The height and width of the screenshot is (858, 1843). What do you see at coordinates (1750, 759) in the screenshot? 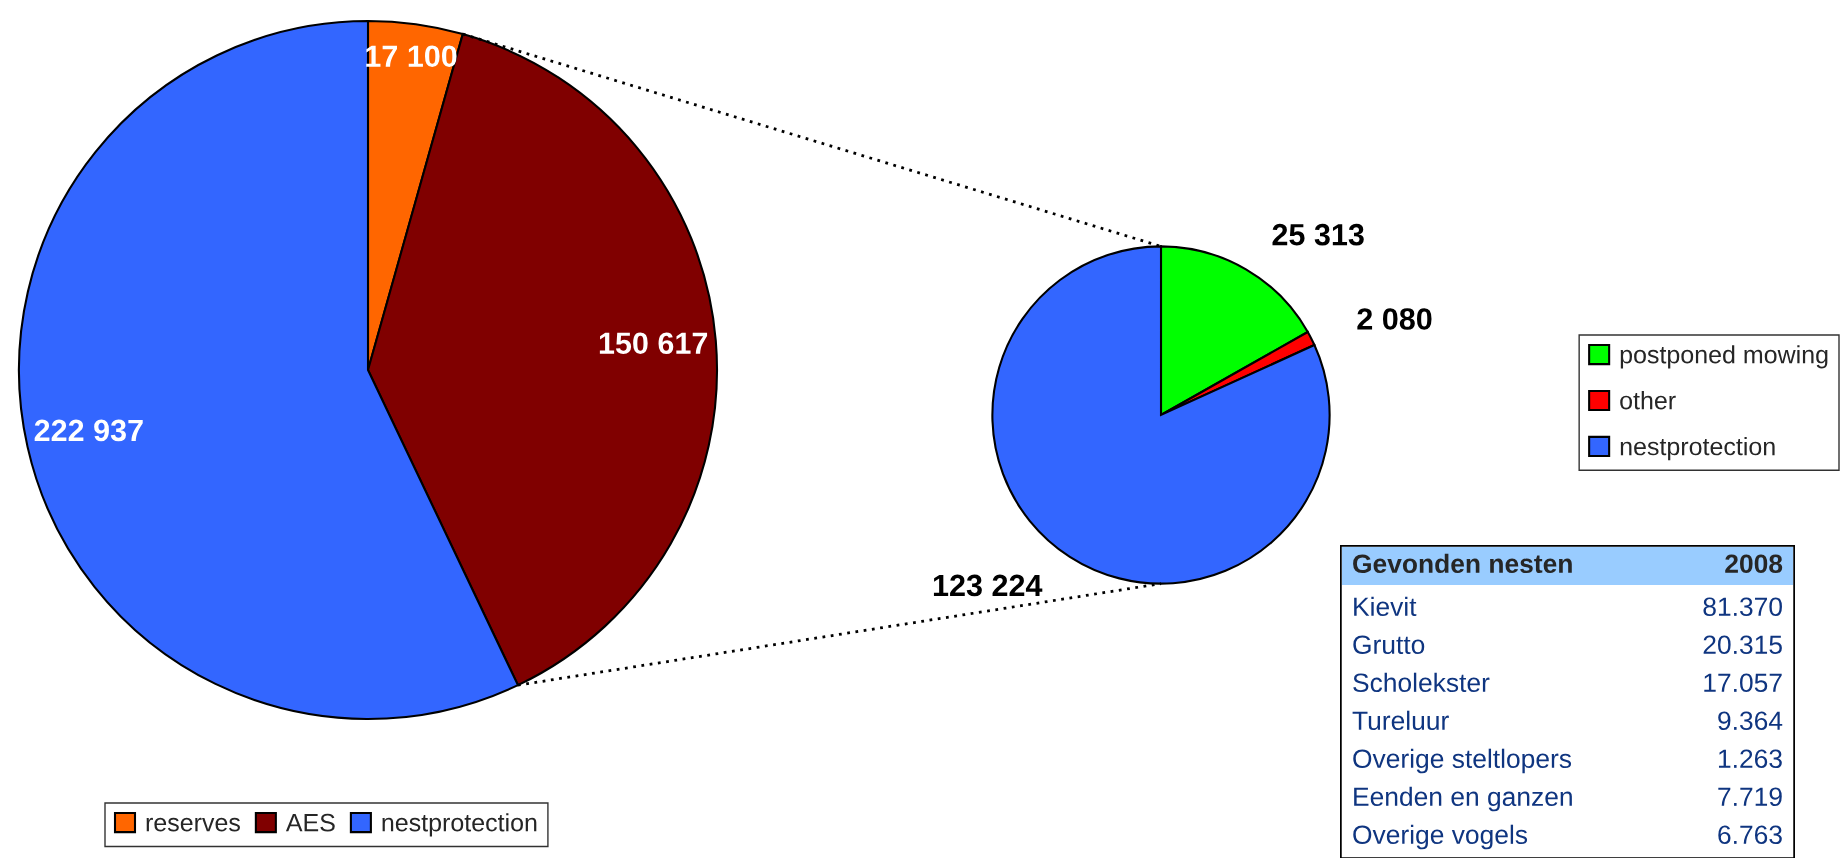
I see `text: 1.263` at bounding box center [1750, 759].